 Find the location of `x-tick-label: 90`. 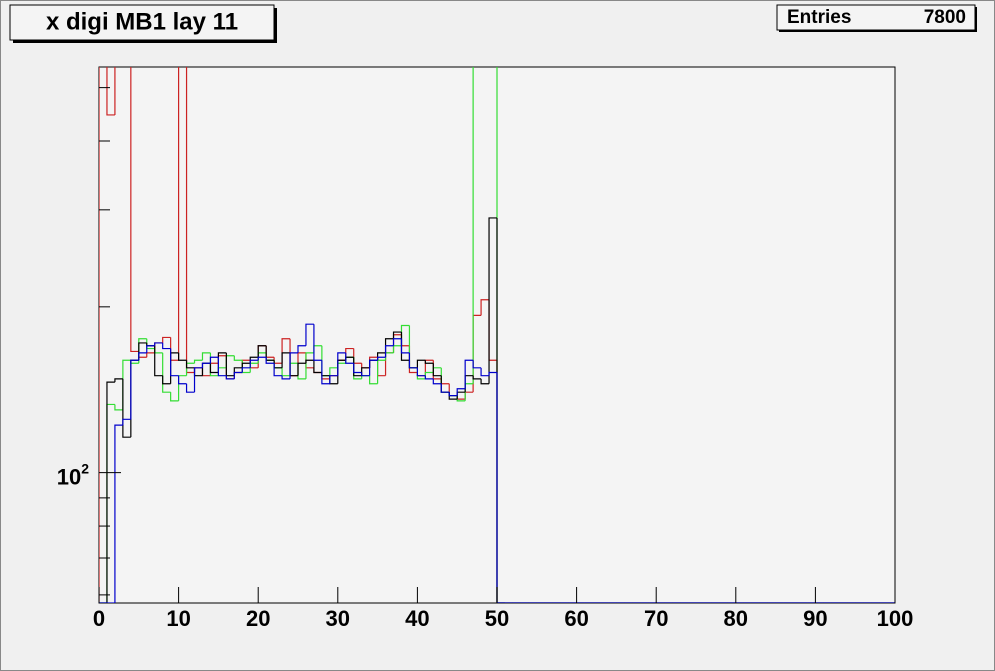

x-tick-label: 90 is located at coordinates (815, 618).